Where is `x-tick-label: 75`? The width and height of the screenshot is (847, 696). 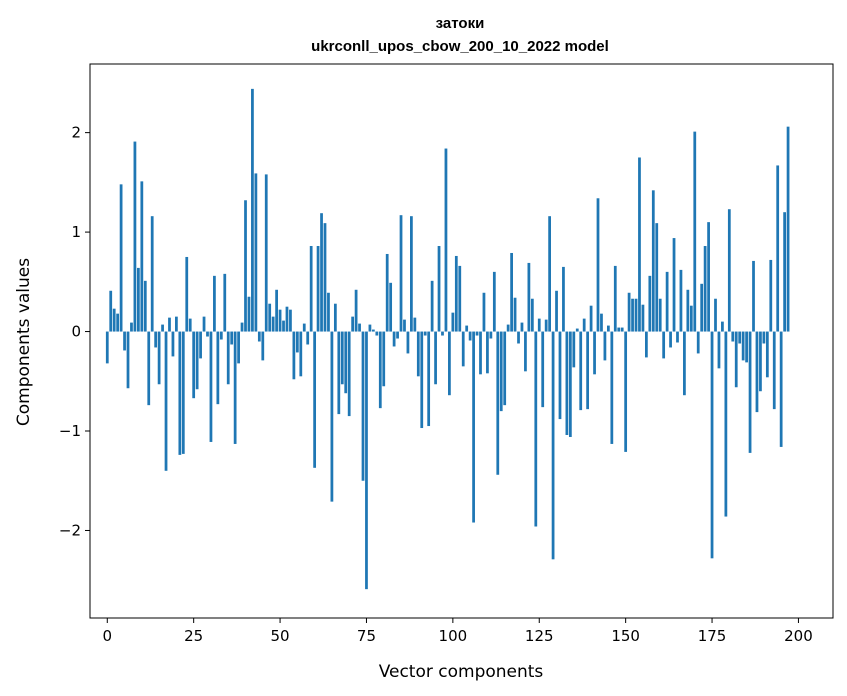 x-tick-label: 75 is located at coordinates (366, 636).